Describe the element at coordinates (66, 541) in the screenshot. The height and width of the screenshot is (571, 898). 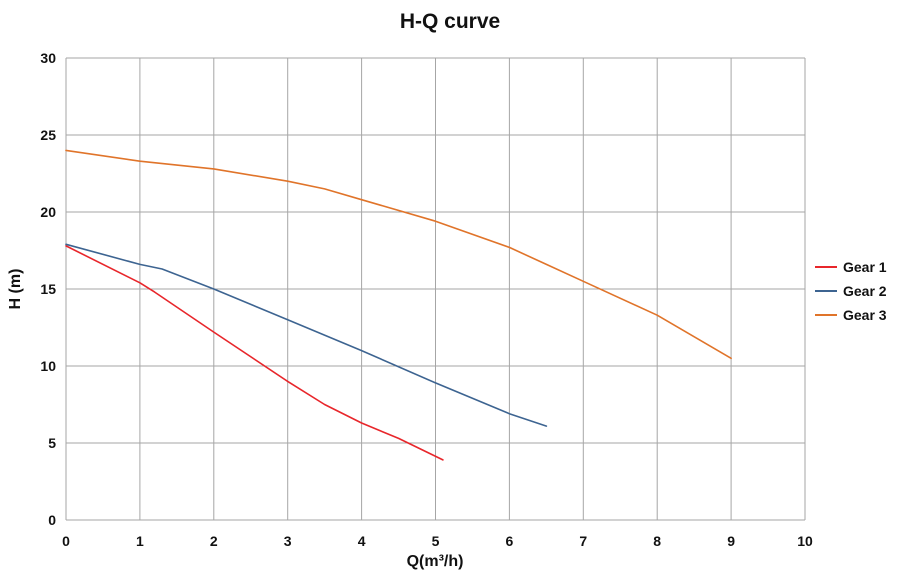
I see `x-tick-label: 0` at that location.